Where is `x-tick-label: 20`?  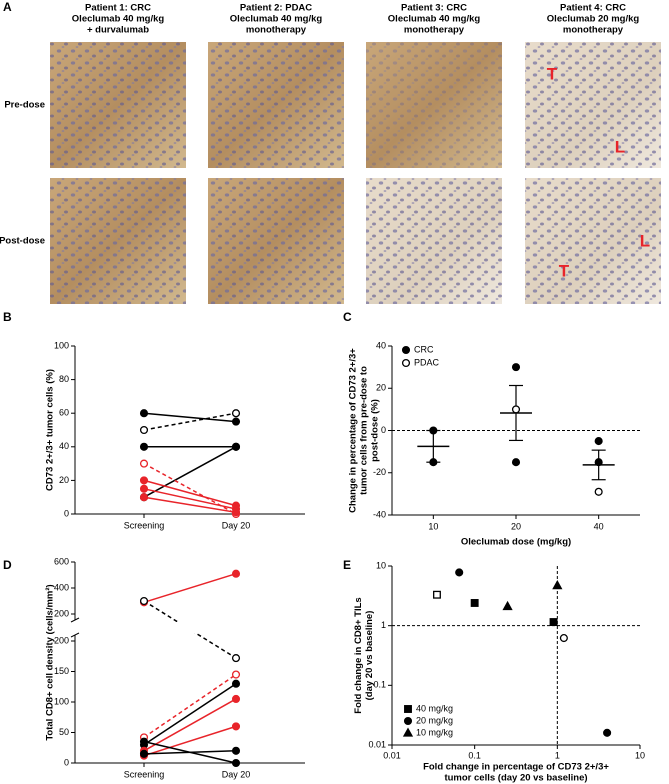
x-tick-label: 20 is located at coordinates (516, 526).